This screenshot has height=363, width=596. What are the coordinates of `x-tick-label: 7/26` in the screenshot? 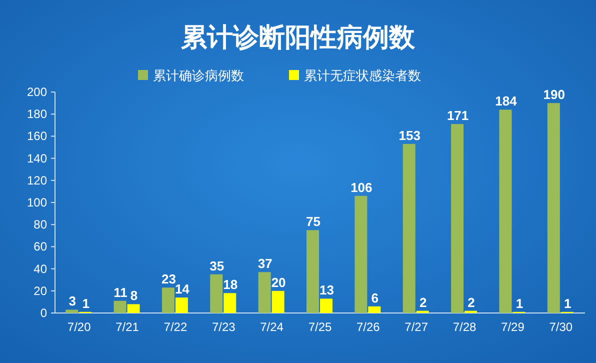 It's located at (368, 327).